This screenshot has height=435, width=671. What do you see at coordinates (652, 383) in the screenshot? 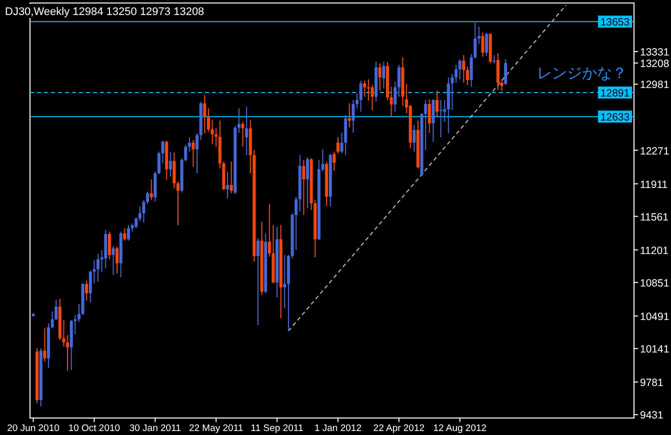
I see `y-tick-label: 9781` at bounding box center [652, 383].